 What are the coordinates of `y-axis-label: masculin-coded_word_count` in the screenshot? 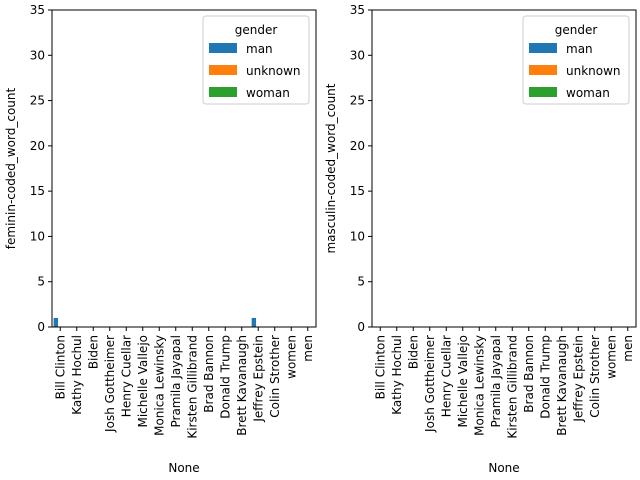 It's located at (331, 168).